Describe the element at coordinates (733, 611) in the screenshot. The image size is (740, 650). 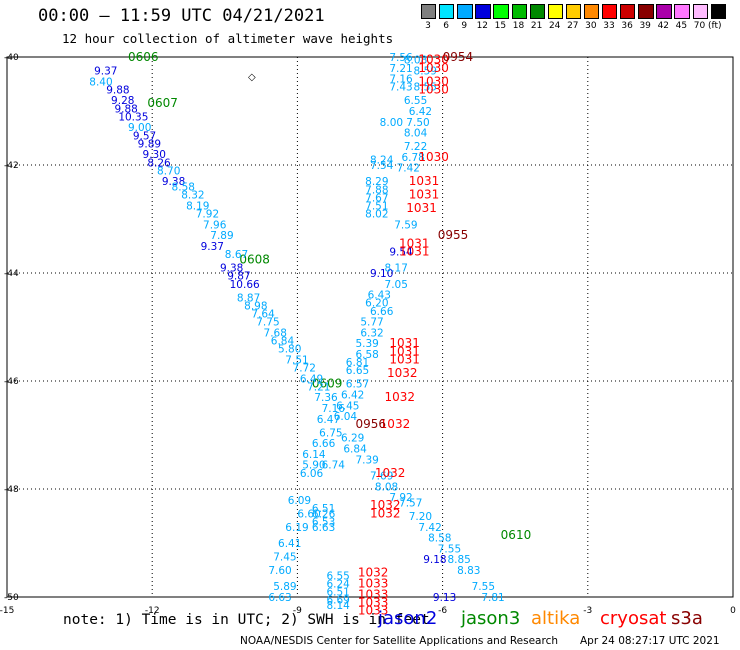
I see `lon-tick-label: 0` at that location.